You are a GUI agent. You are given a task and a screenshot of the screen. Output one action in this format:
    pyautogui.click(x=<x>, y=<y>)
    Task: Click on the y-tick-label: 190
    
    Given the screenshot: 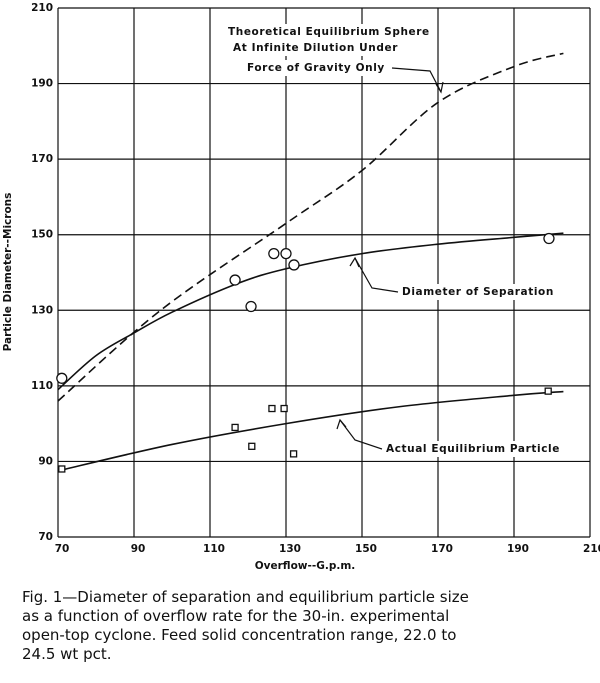 What is the action you would take?
    pyautogui.click(x=42, y=84)
    